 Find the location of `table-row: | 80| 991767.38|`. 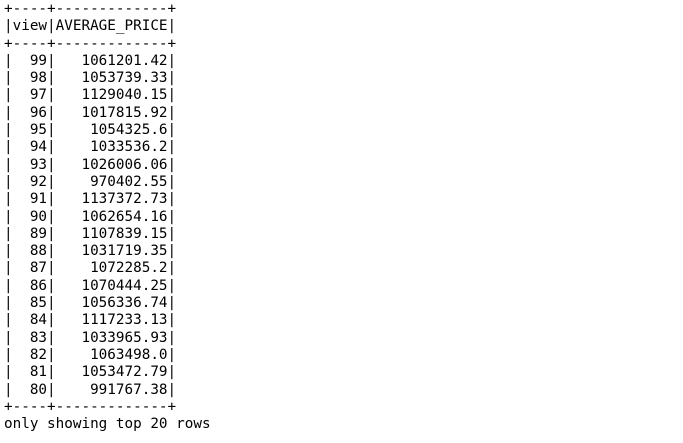

table-row: | 80| 991767.38| is located at coordinates (90, 389).